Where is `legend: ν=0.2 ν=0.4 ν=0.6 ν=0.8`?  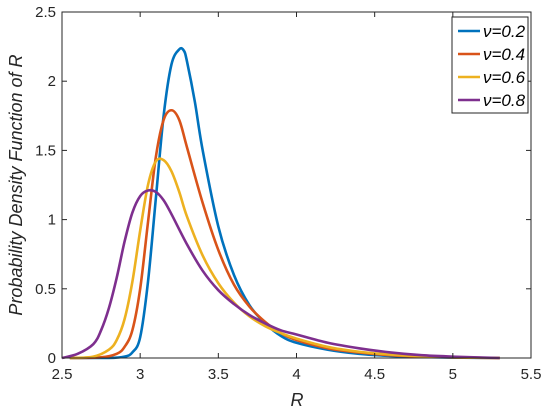
legend: ν=0.2 ν=0.4 ν=0.6 ν=0.8 is located at coordinates (490, 65).